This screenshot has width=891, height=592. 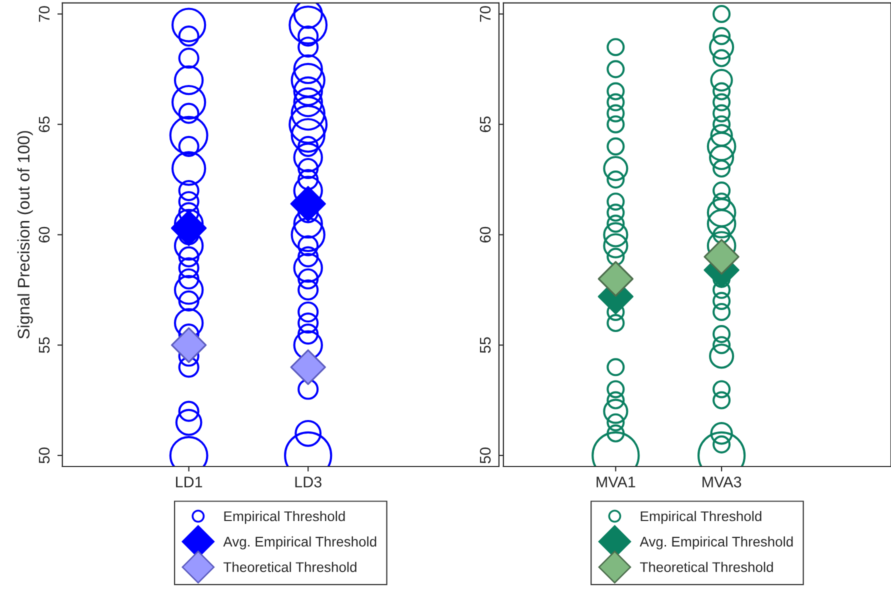 I want to click on x-tick-label: LD3, so click(x=308, y=482).